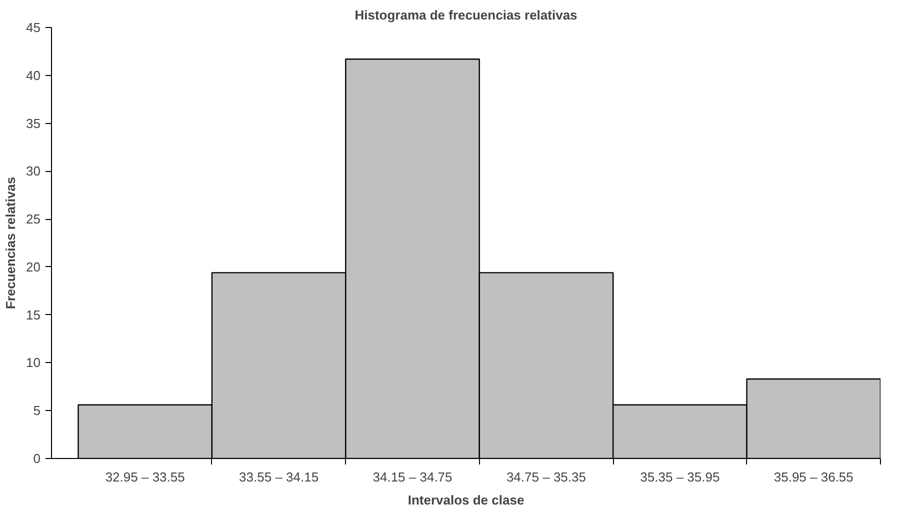  Describe the element at coordinates (33, 314) in the screenshot. I see `y-tick-label: 15` at that location.